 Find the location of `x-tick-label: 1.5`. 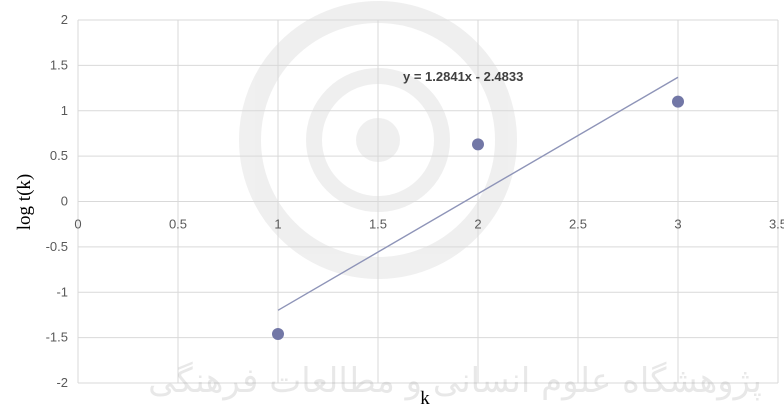

x-tick-label: 1.5 is located at coordinates (378, 224).